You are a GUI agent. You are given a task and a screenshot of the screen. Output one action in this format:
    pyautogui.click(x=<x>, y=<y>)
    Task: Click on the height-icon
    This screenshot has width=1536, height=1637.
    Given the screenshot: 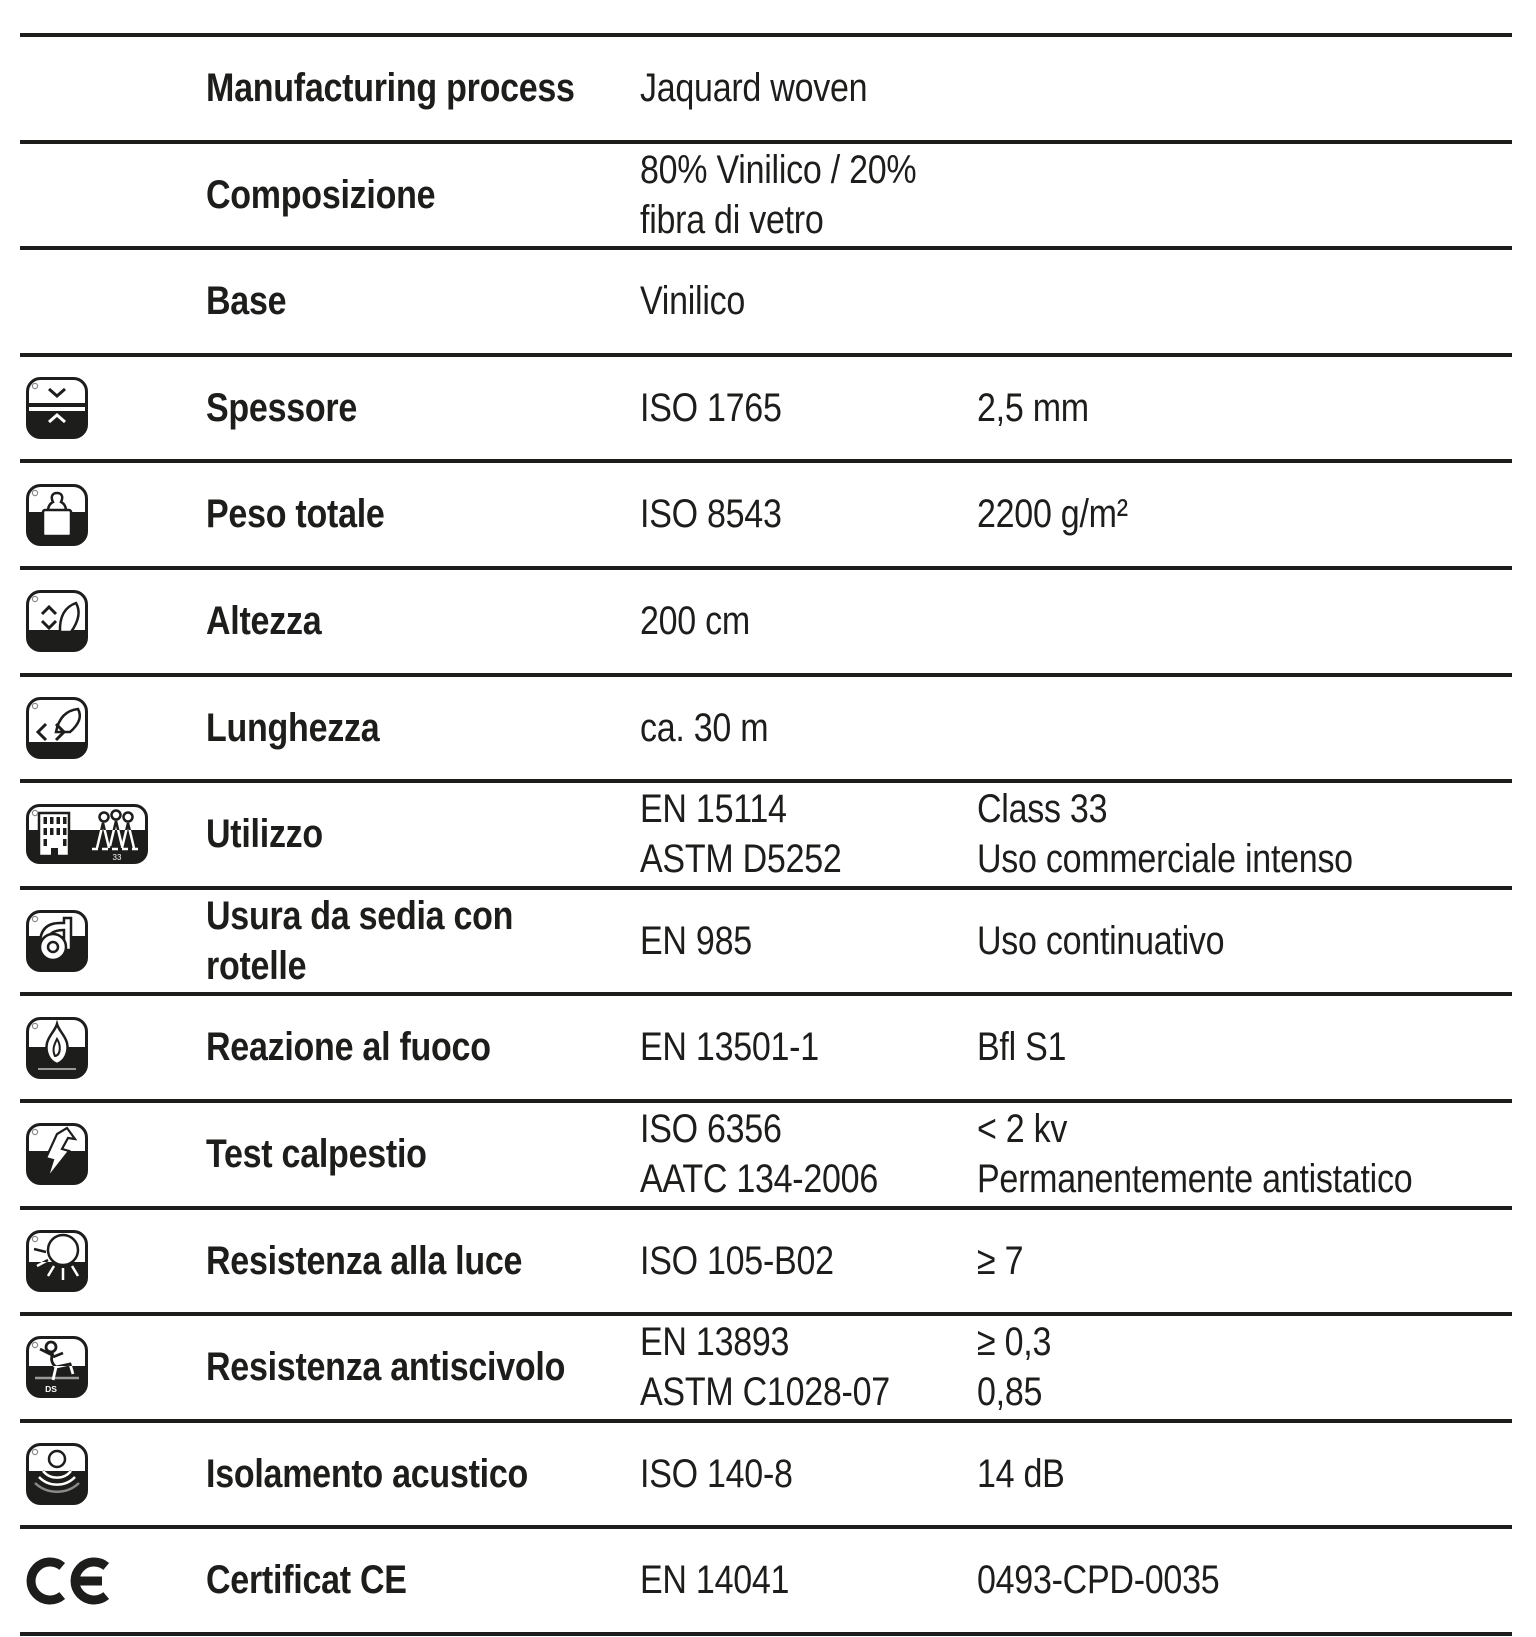 What is the action you would take?
    pyautogui.click(x=113, y=621)
    